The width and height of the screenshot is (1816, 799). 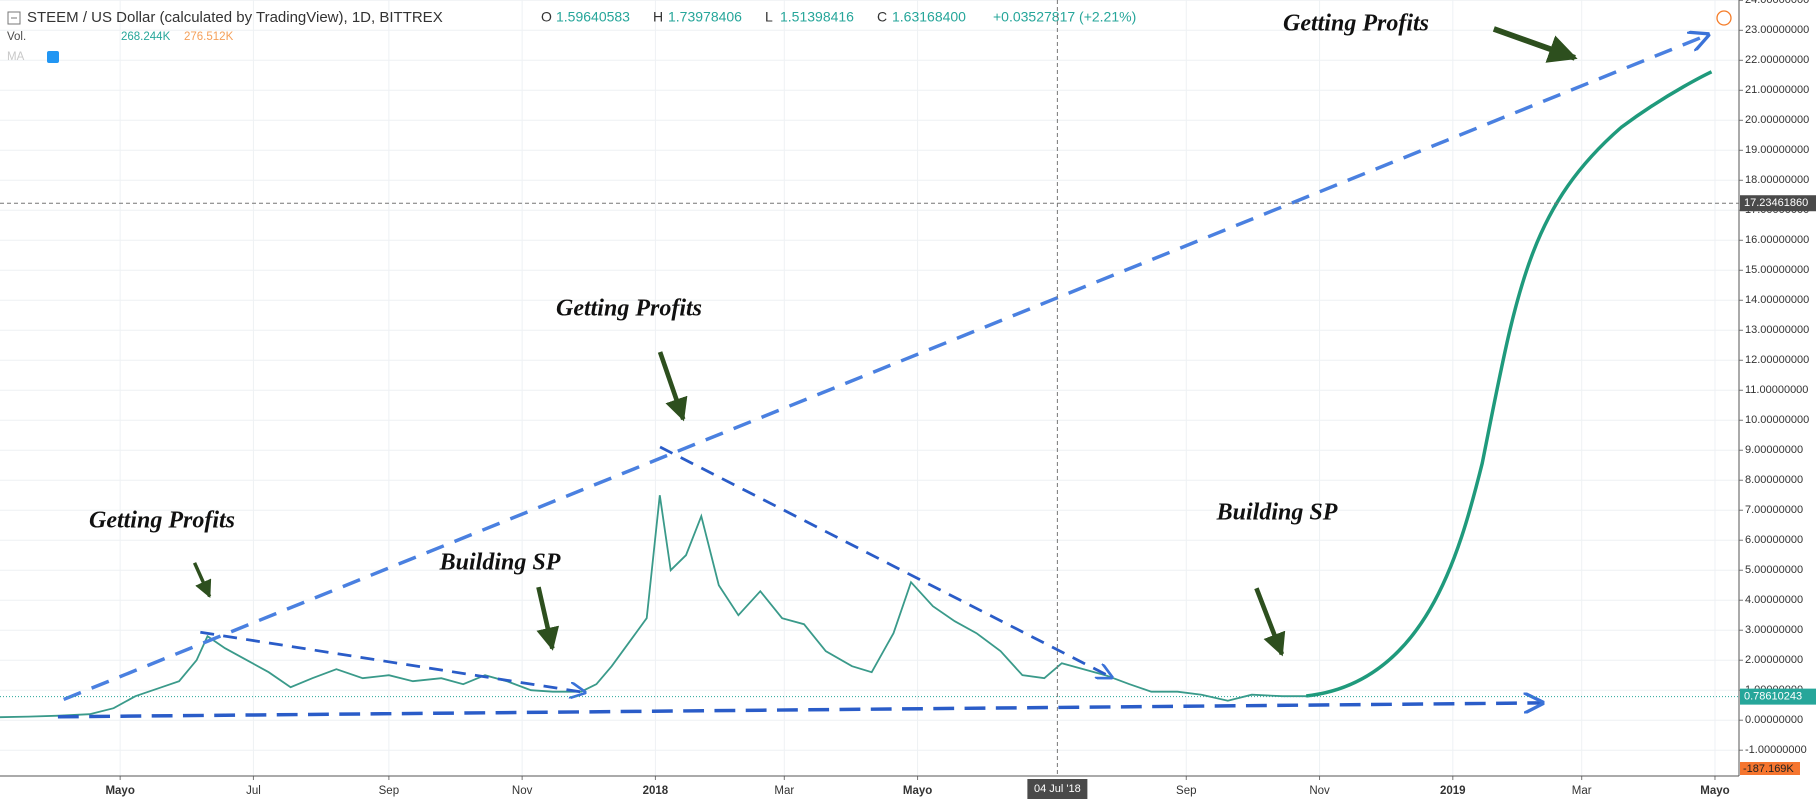 I want to click on last-price-tag, so click(x=1778, y=696).